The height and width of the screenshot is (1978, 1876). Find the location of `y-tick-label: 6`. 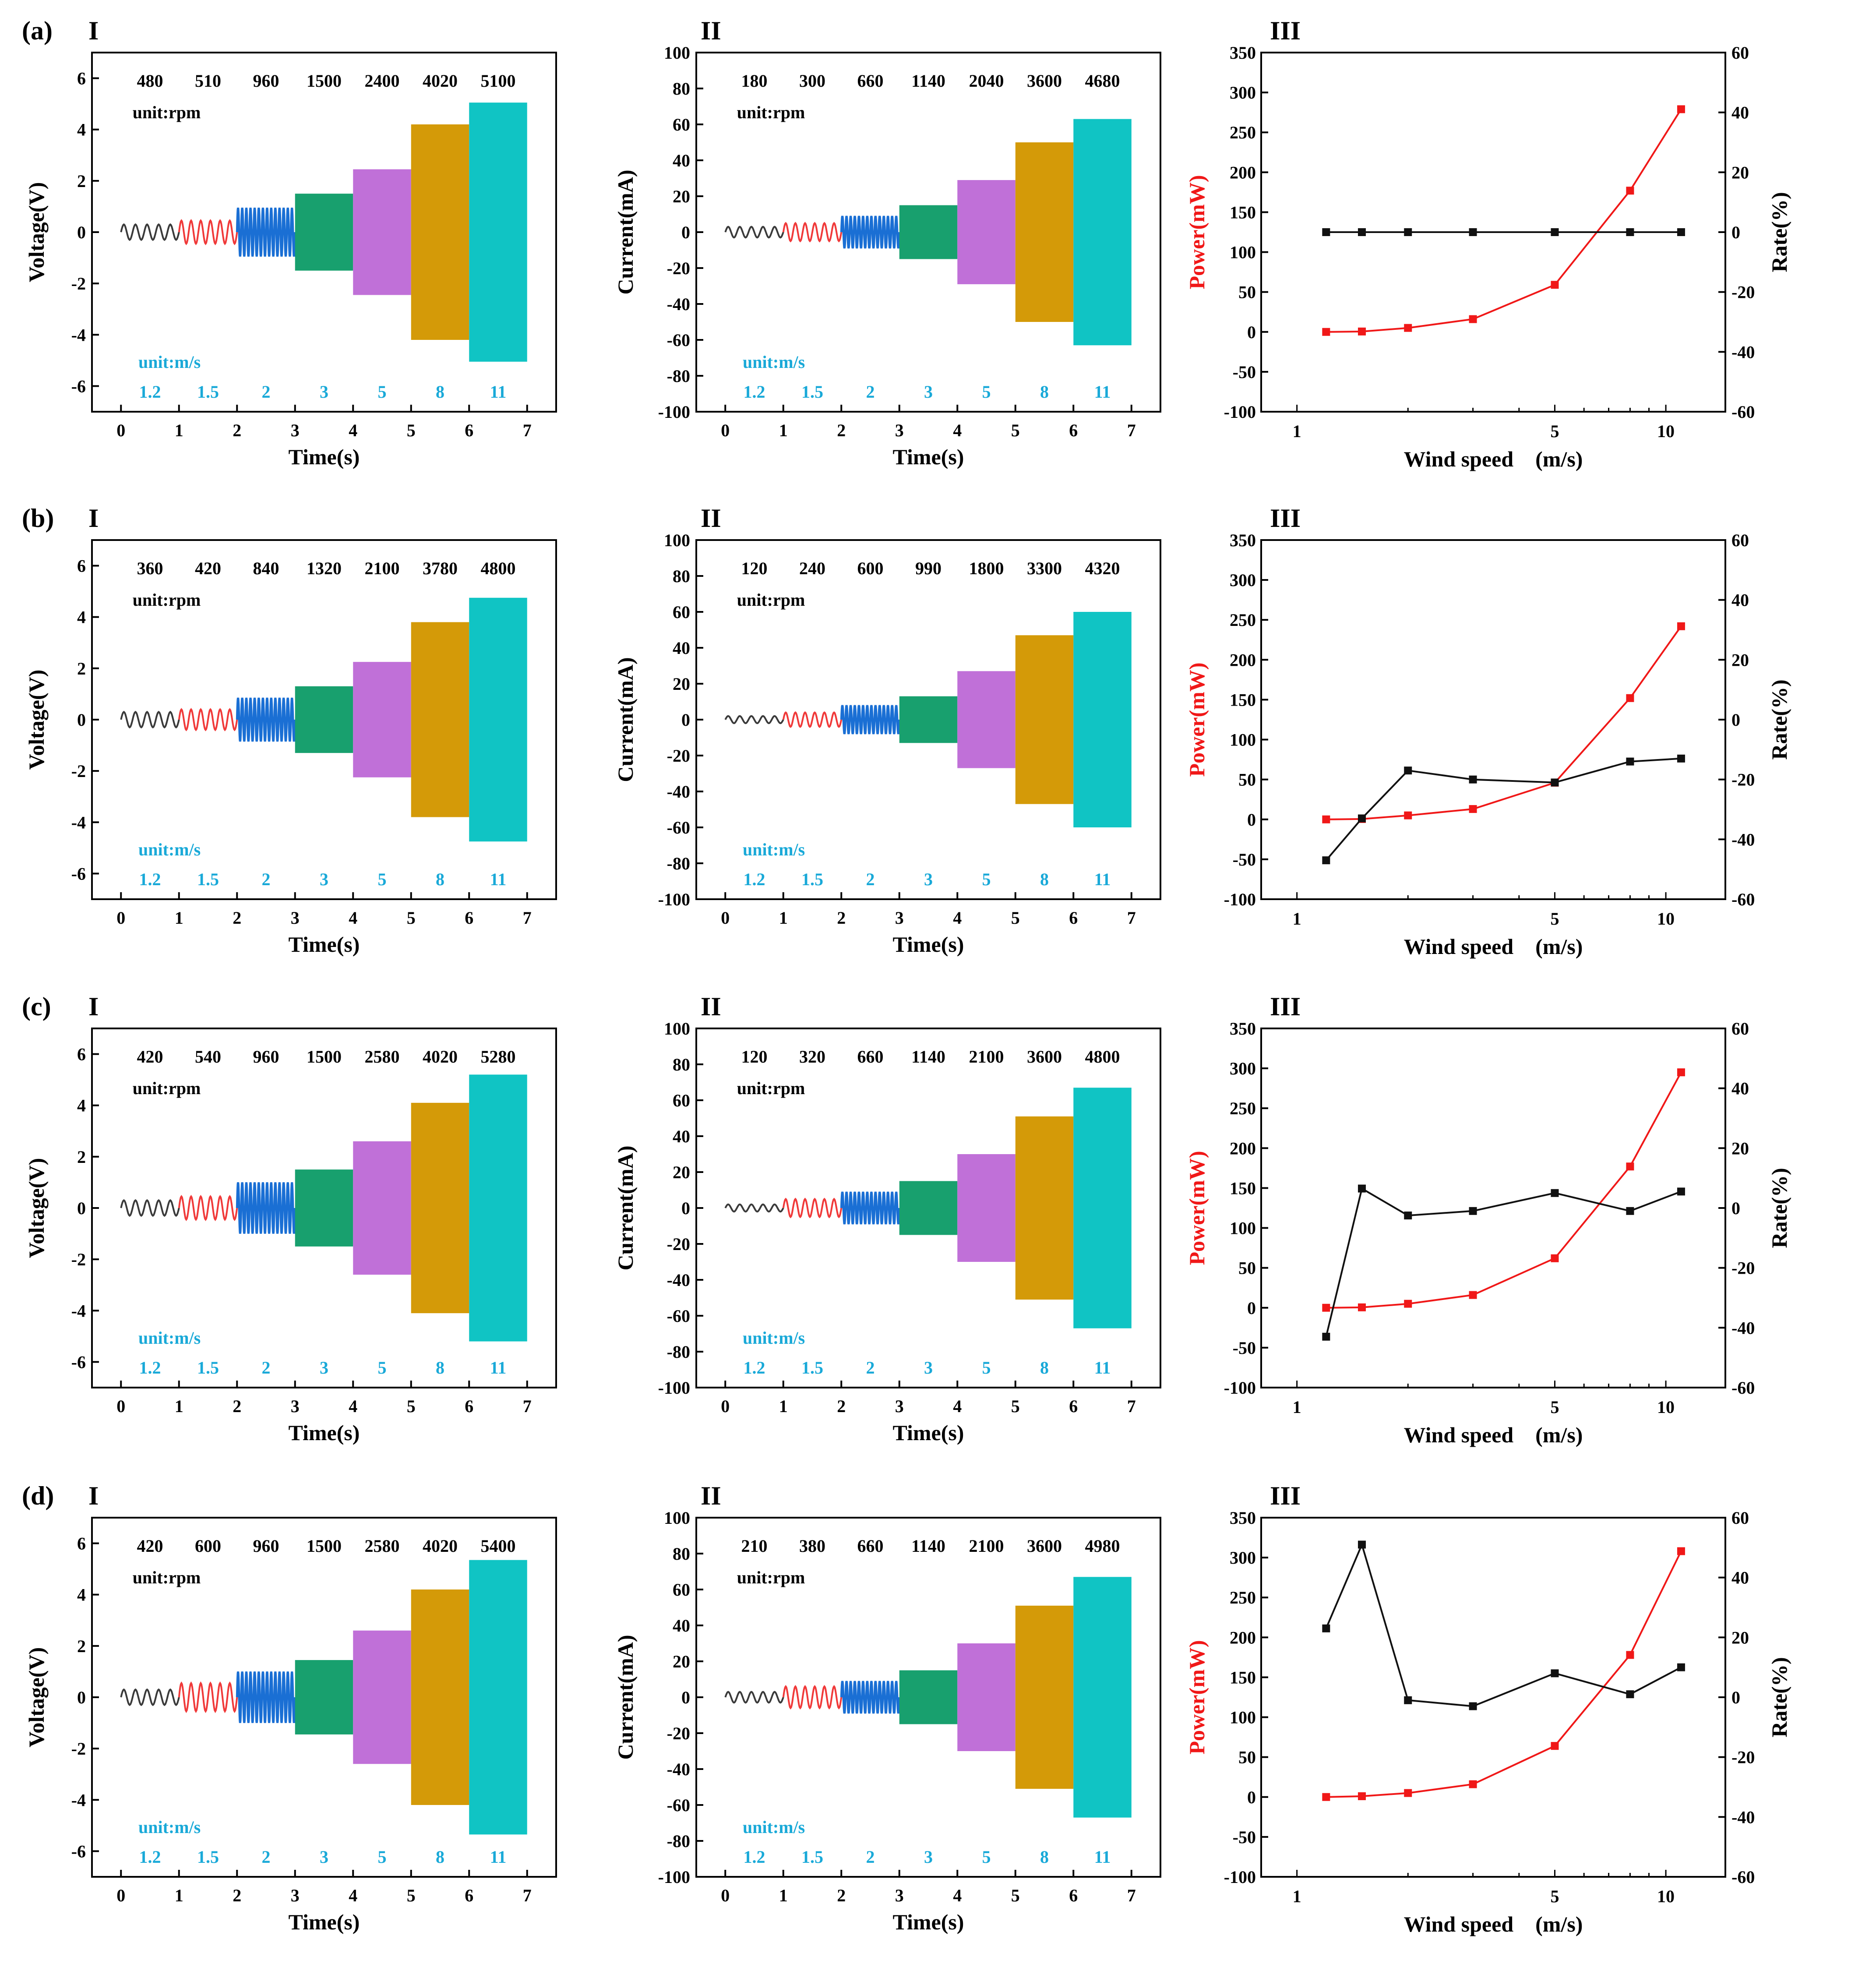

y-tick-label: 6 is located at coordinates (81, 1544).